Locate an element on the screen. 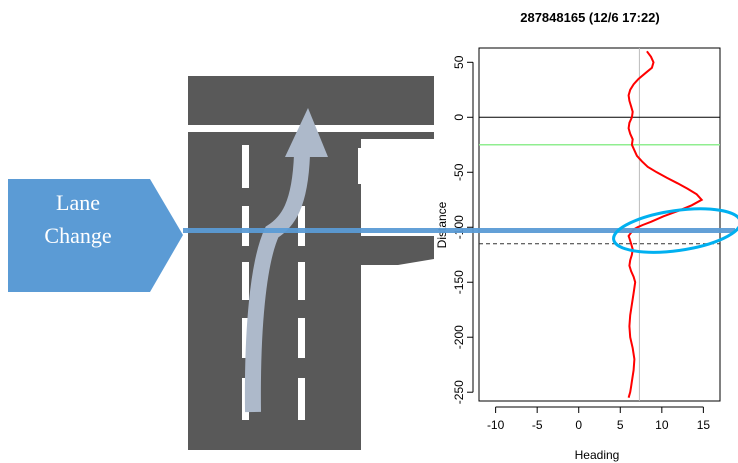 Image resolution: width=738 pixels, height=463 pixels. y-tick-label: 50 is located at coordinates (459, 62).